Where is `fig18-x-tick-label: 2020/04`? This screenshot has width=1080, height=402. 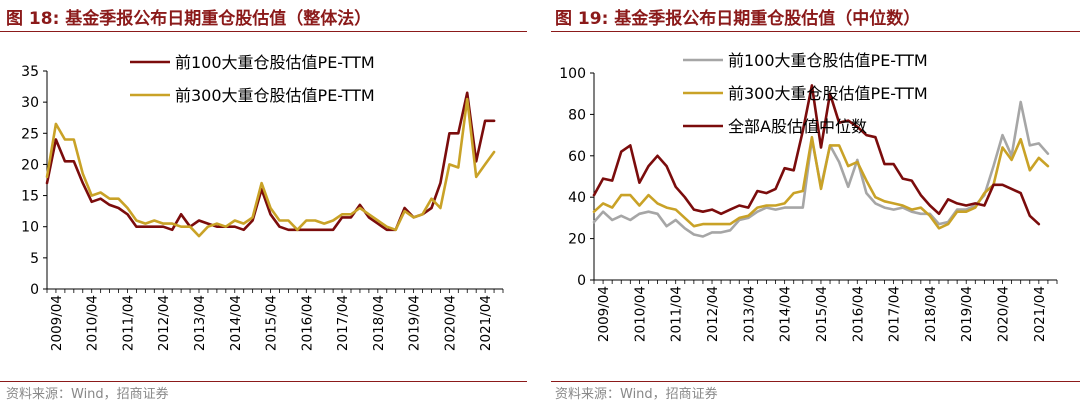
fig18-x-tick-label: 2020/04 is located at coordinates (450, 323).